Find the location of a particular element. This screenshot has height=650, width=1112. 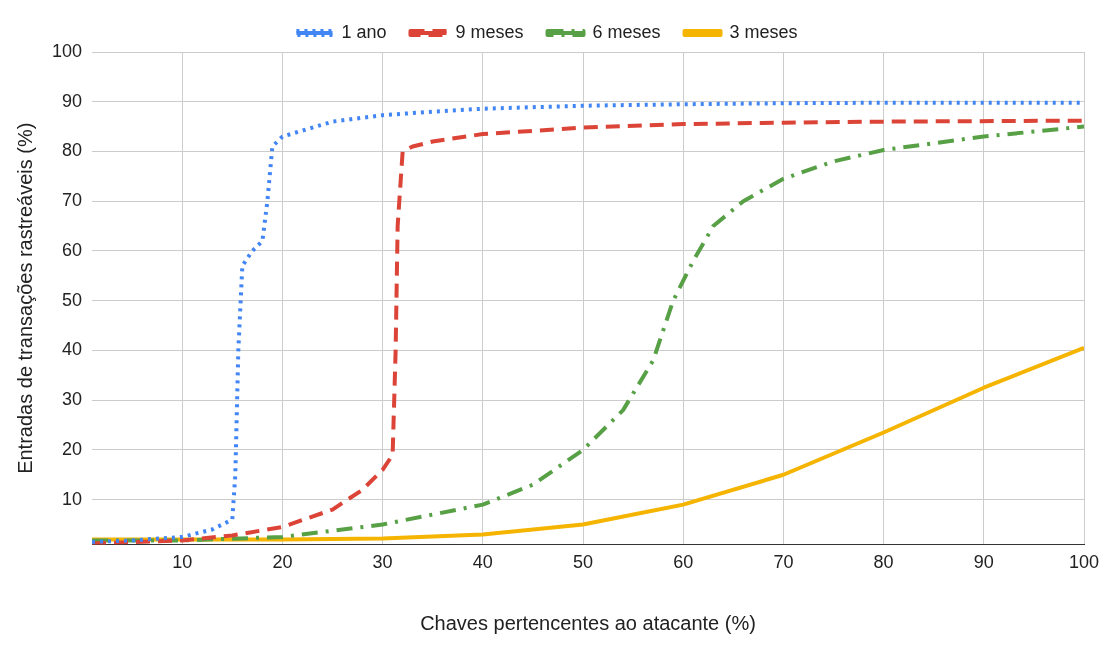

y-tick-label: 40 is located at coordinates (72, 349).